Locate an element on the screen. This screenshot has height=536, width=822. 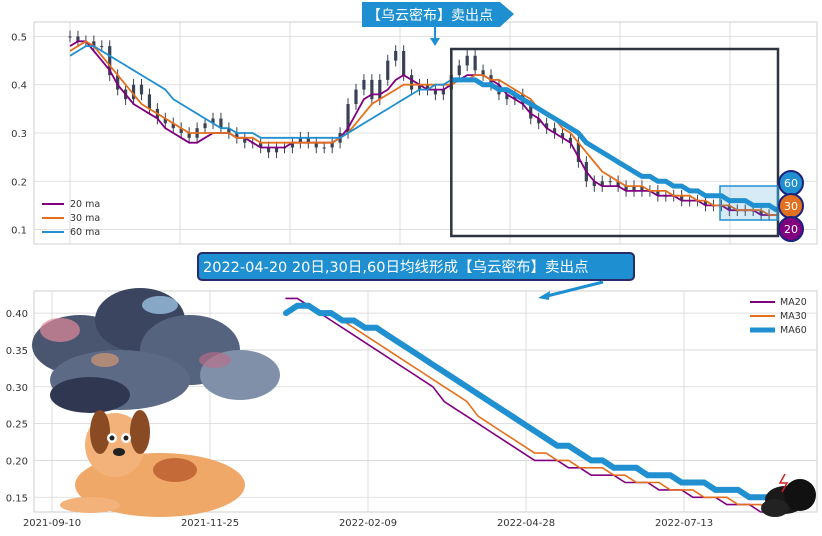
top-y-tick-label: 0.5 is located at coordinates (19, 37).